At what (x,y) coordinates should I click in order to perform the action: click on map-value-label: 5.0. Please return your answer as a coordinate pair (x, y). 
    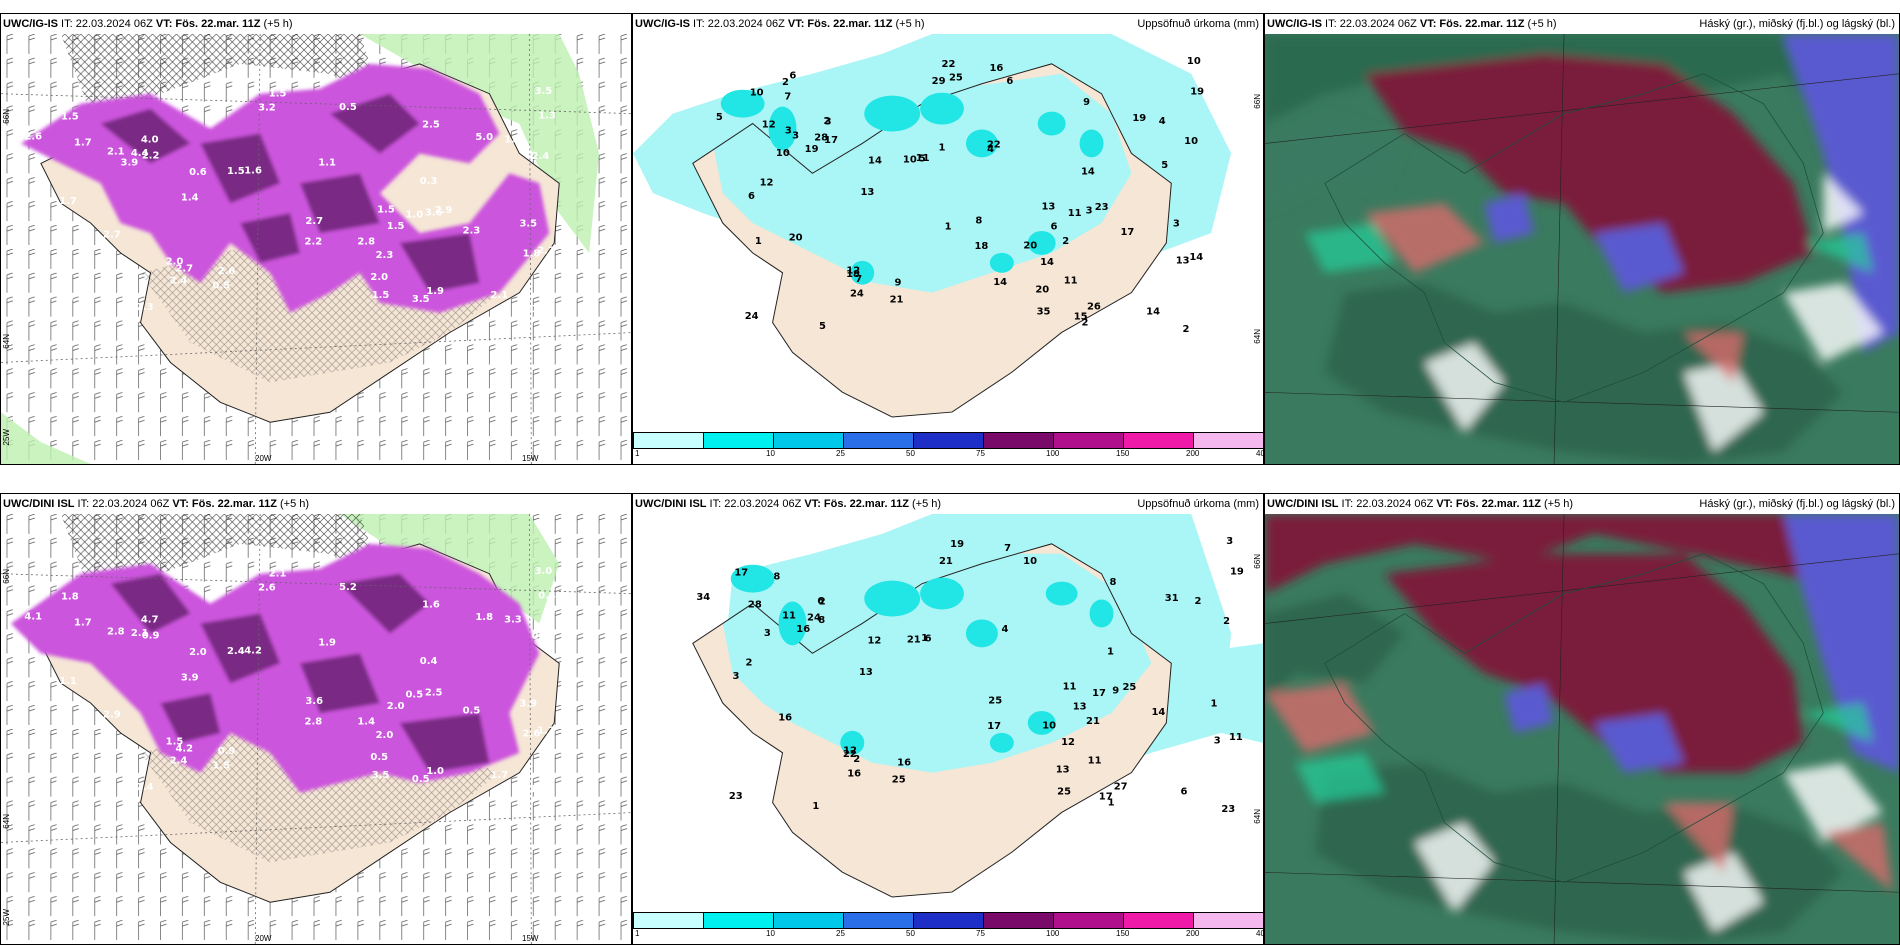
    Looking at the image, I should click on (484, 137).